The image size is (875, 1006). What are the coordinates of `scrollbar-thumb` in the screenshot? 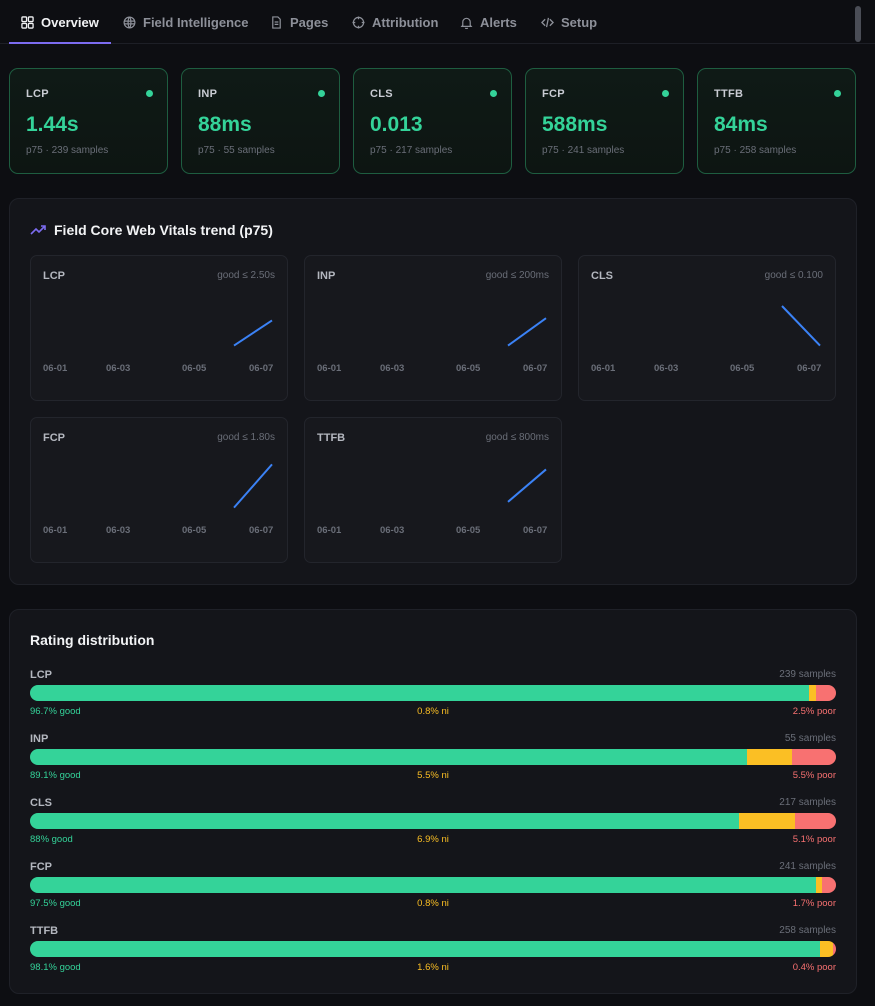 It's located at (858, 24).